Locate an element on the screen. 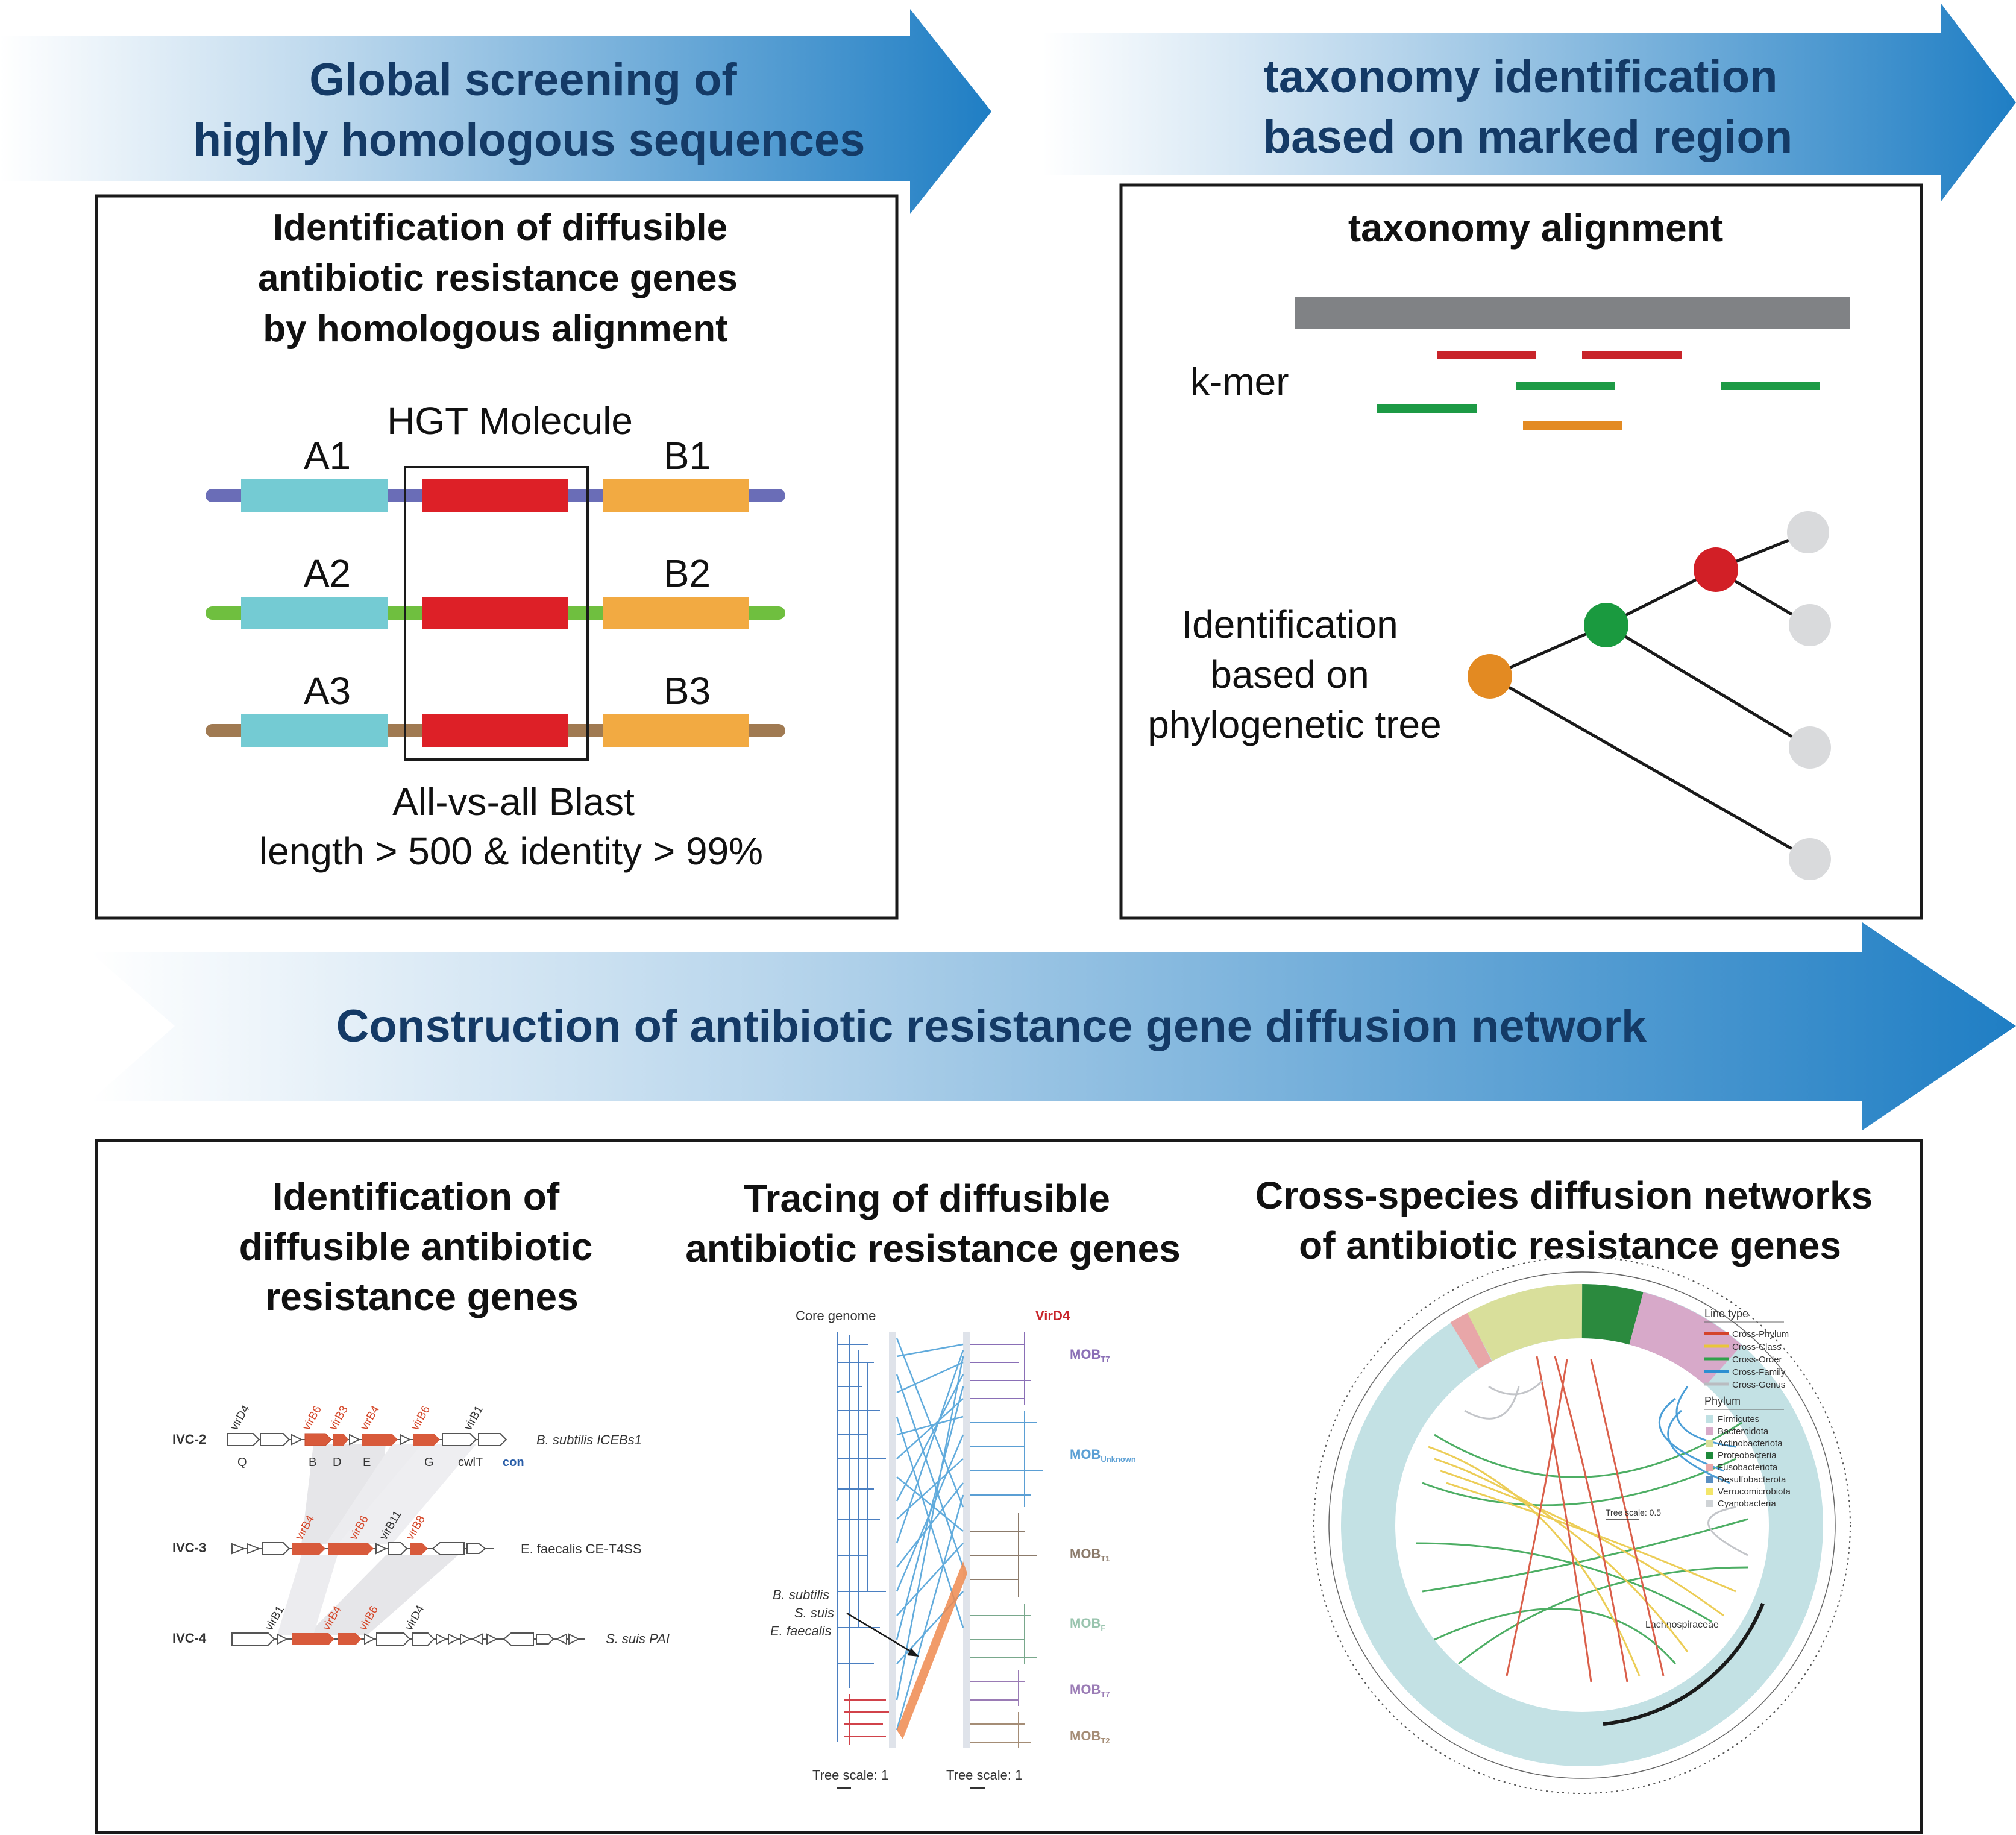  label-b1: B1 is located at coordinates (687, 455).